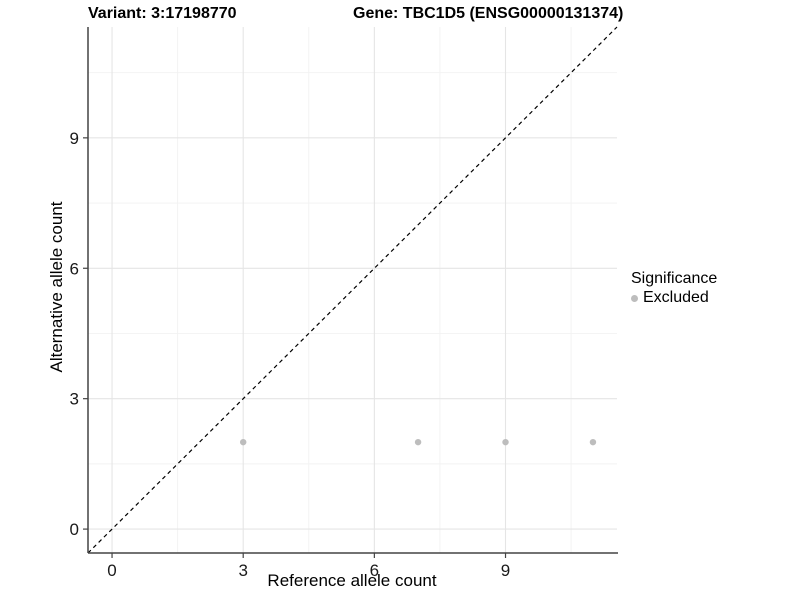  What do you see at coordinates (74, 138) in the screenshot?
I see `y-tick-label: 9` at bounding box center [74, 138].